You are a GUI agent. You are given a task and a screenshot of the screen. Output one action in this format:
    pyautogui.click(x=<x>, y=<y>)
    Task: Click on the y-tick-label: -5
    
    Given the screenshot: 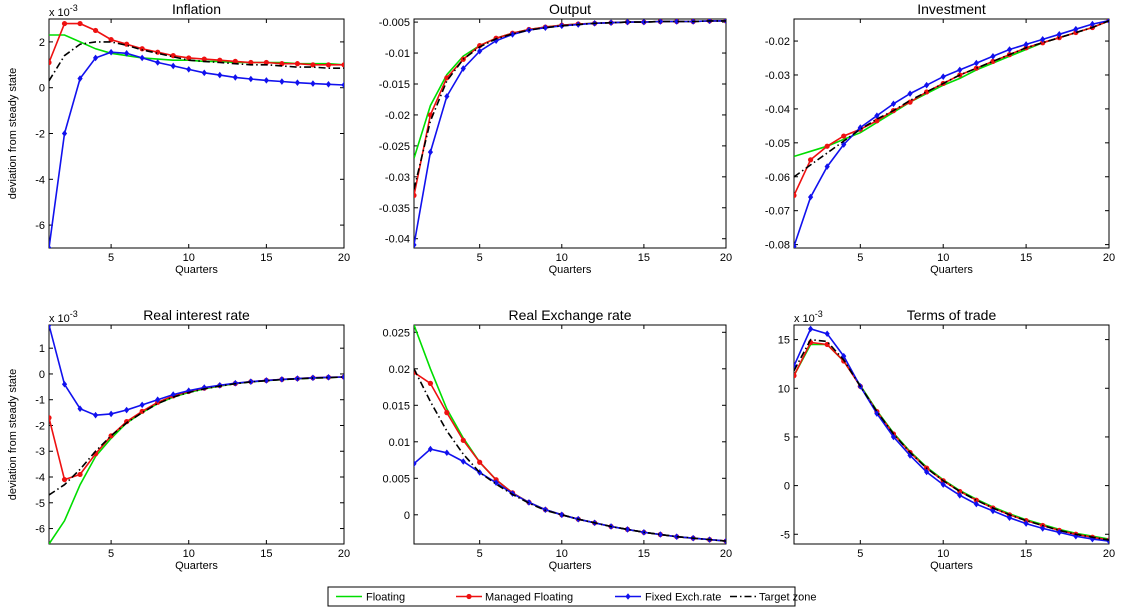 What is the action you would take?
    pyautogui.click(x=40, y=504)
    